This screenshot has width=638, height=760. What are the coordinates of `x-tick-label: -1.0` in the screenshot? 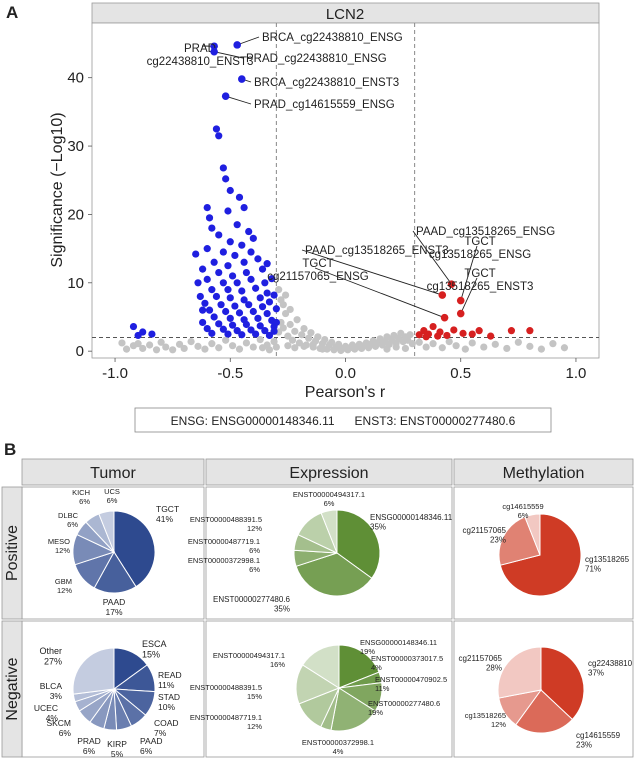 It's located at (115, 373).